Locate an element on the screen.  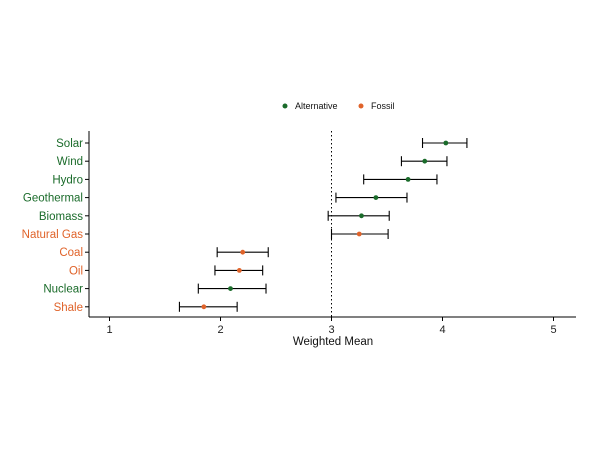
category-label: Hydro is located at coordinates (67, 180).